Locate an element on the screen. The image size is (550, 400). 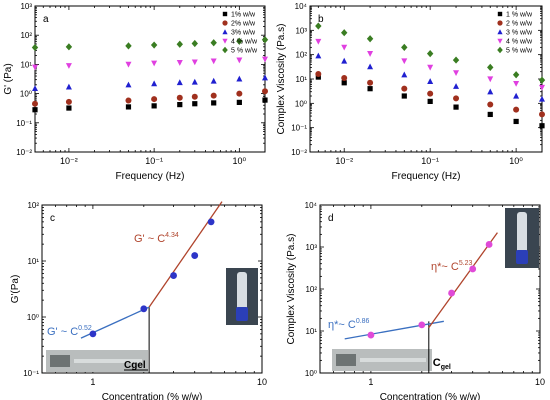
y-tick-label: 10⁻² is located at coordinates (299, 152).